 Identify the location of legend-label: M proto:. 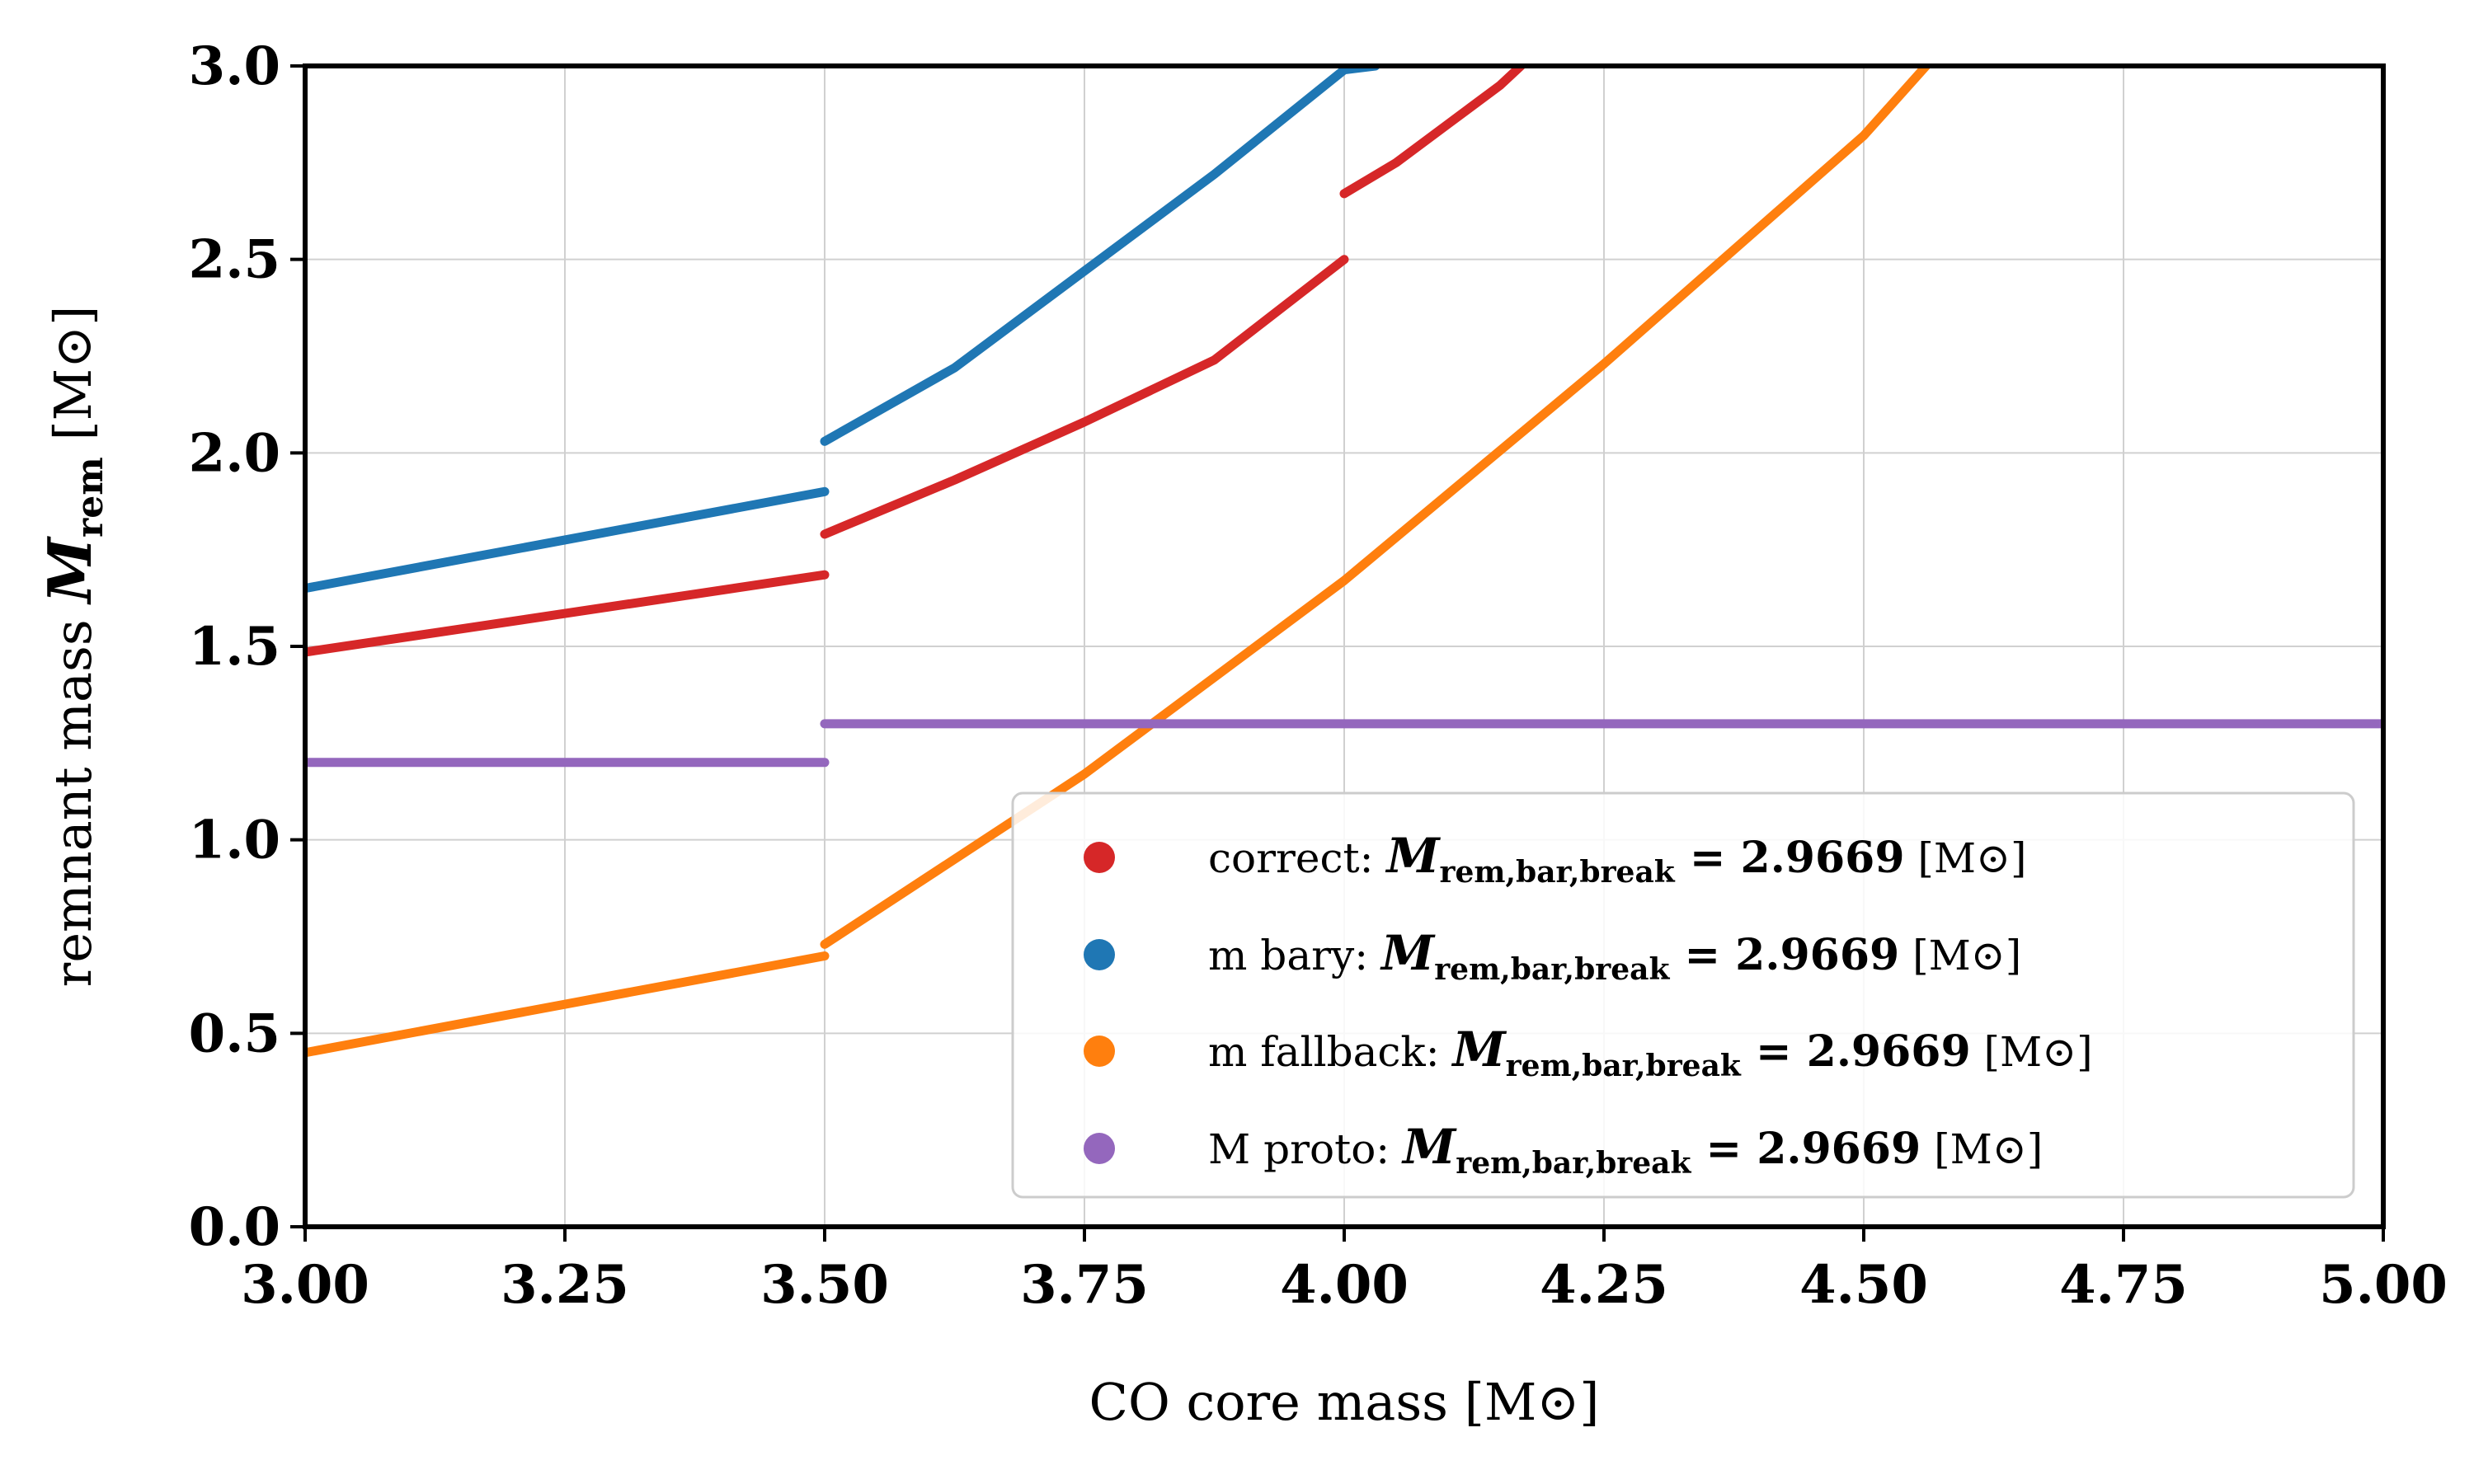
(1305, 1149).